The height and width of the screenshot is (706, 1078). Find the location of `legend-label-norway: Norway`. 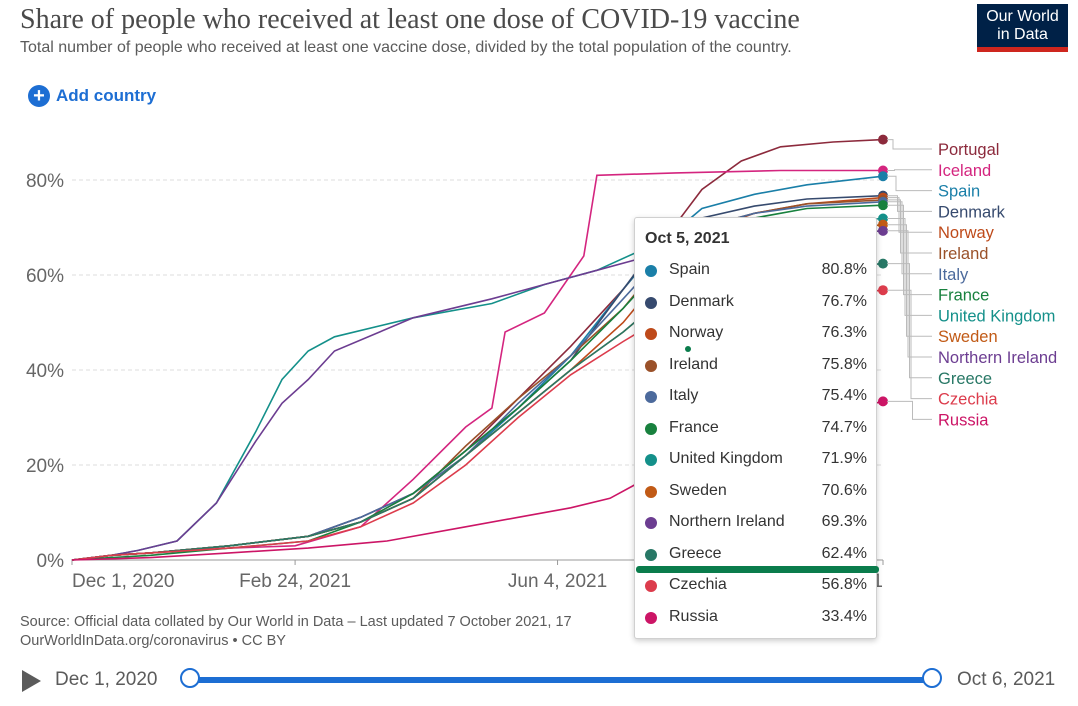

legend-label-norway: Norway is located at coordinates (966, 233).